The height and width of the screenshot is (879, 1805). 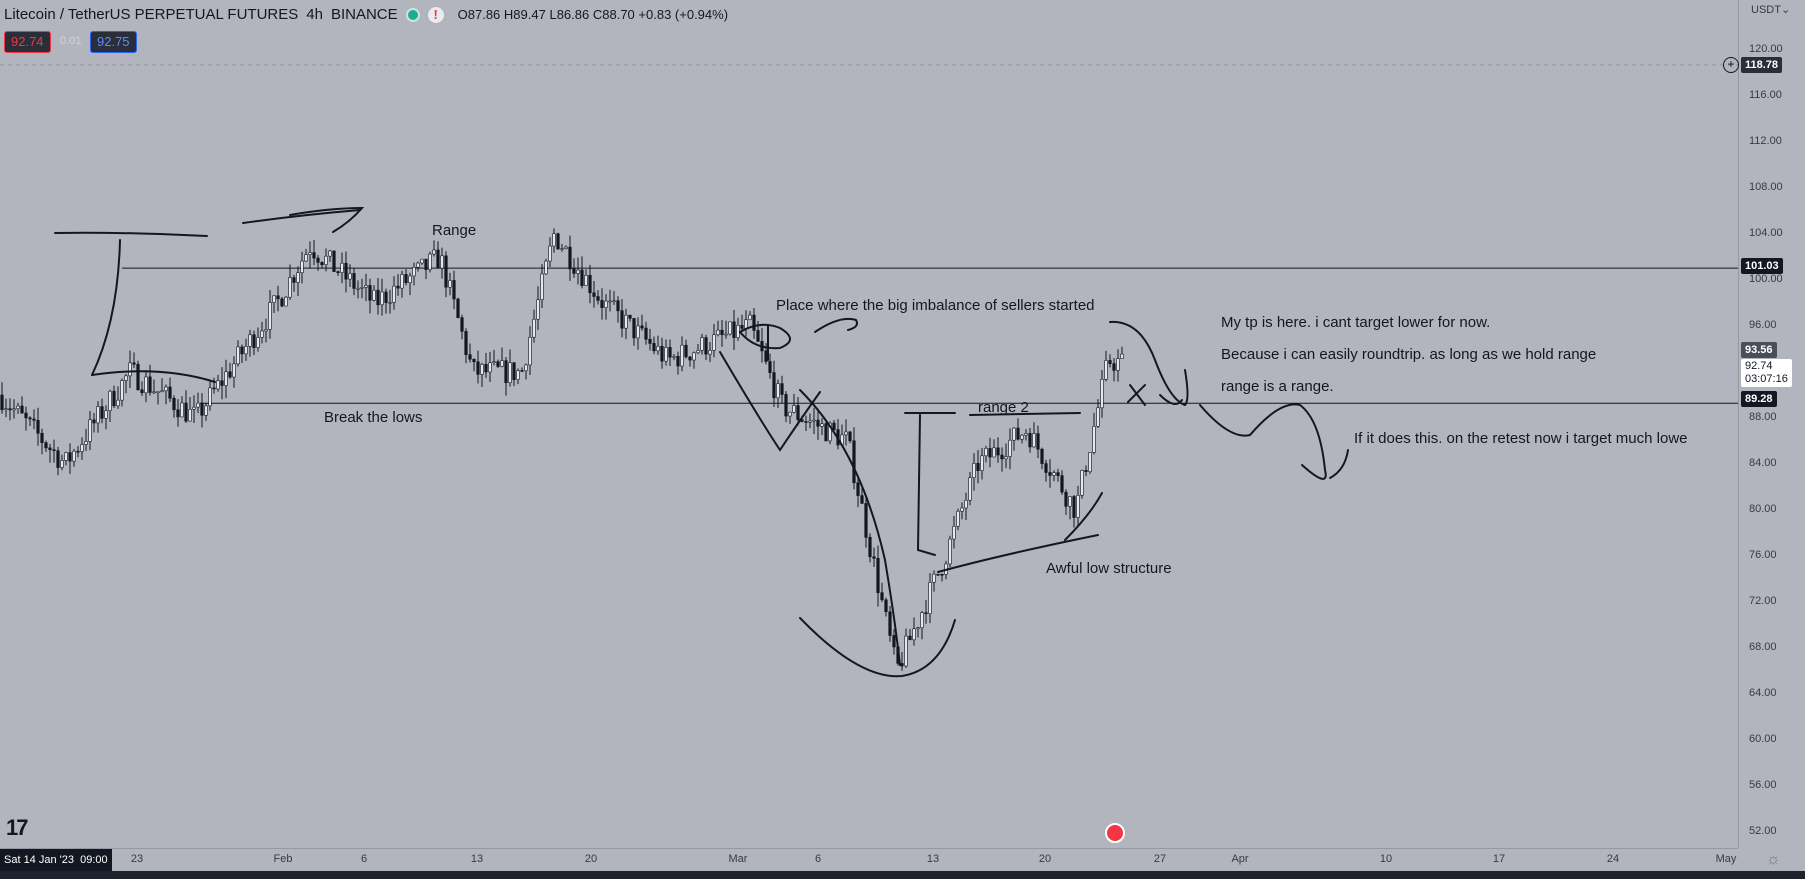 What do you see at coordinates (113, 42) in the screenshot?
I see `buy-price-button: 92.75` at bounding box center [113, 42].